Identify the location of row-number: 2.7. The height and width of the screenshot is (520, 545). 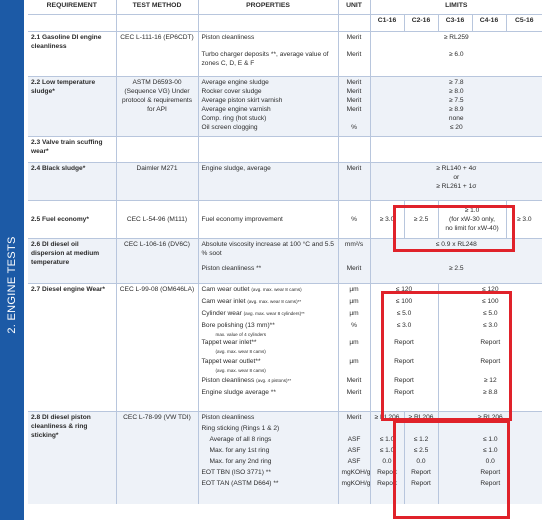
(36, 289).